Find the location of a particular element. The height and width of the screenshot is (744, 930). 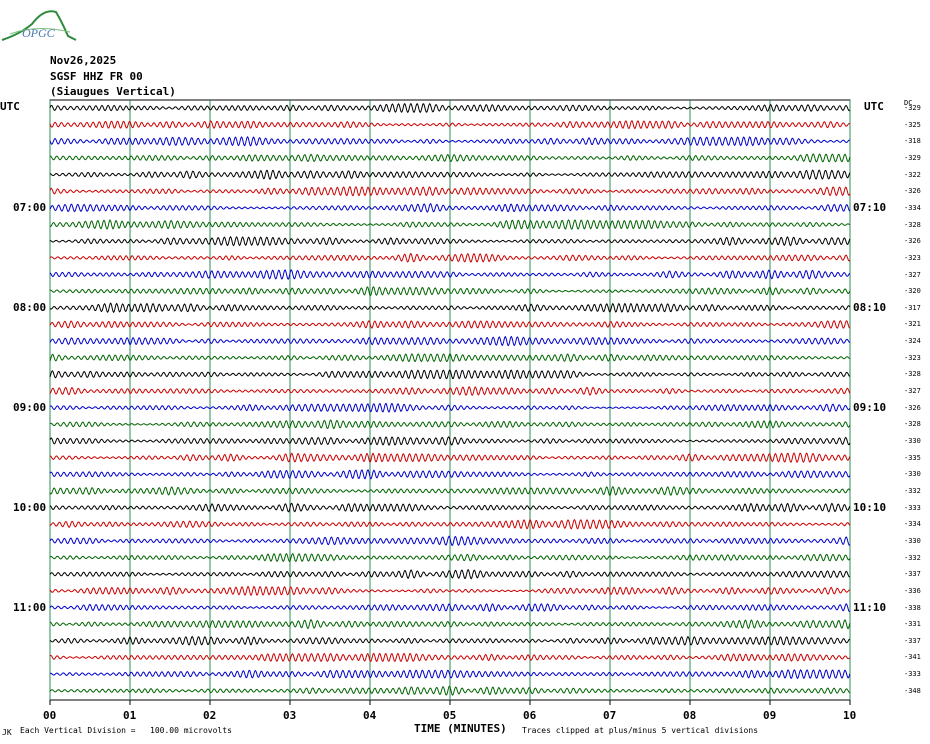

left-hour-label: 07:00 is located at coordinates (30, 207).